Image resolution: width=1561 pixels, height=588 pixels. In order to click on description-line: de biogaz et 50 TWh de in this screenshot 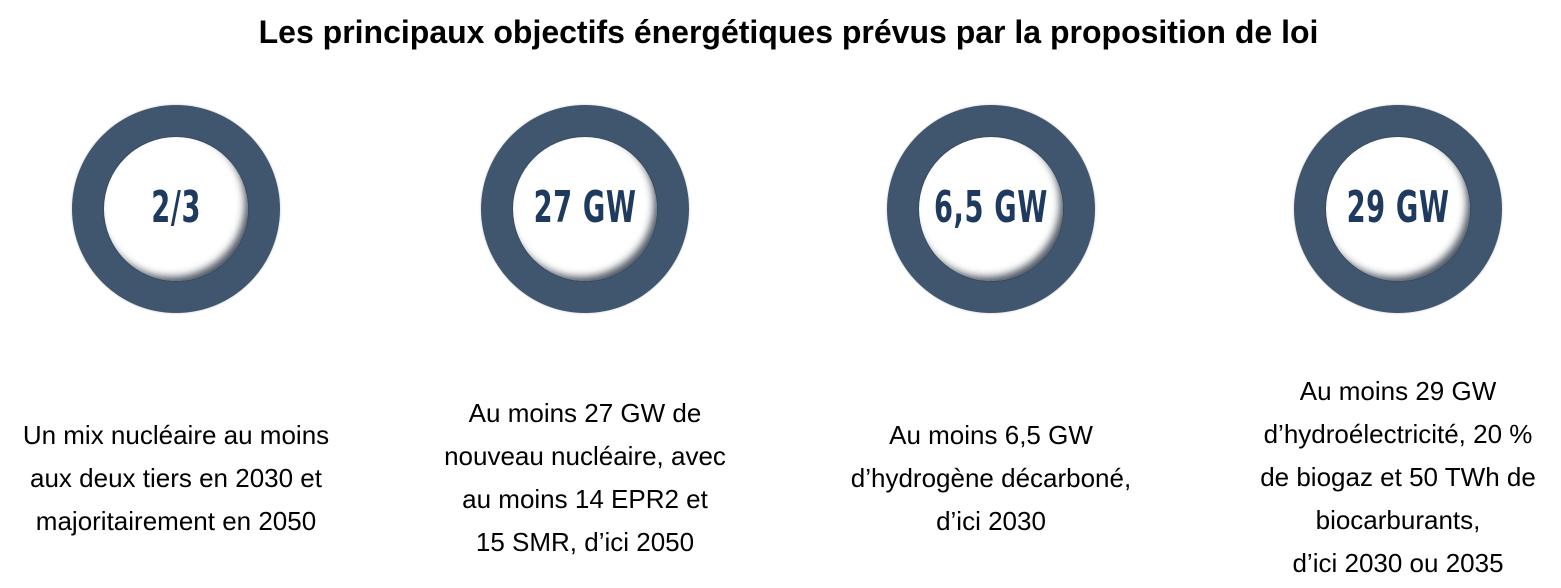, I will do `click(1398, 477)`.